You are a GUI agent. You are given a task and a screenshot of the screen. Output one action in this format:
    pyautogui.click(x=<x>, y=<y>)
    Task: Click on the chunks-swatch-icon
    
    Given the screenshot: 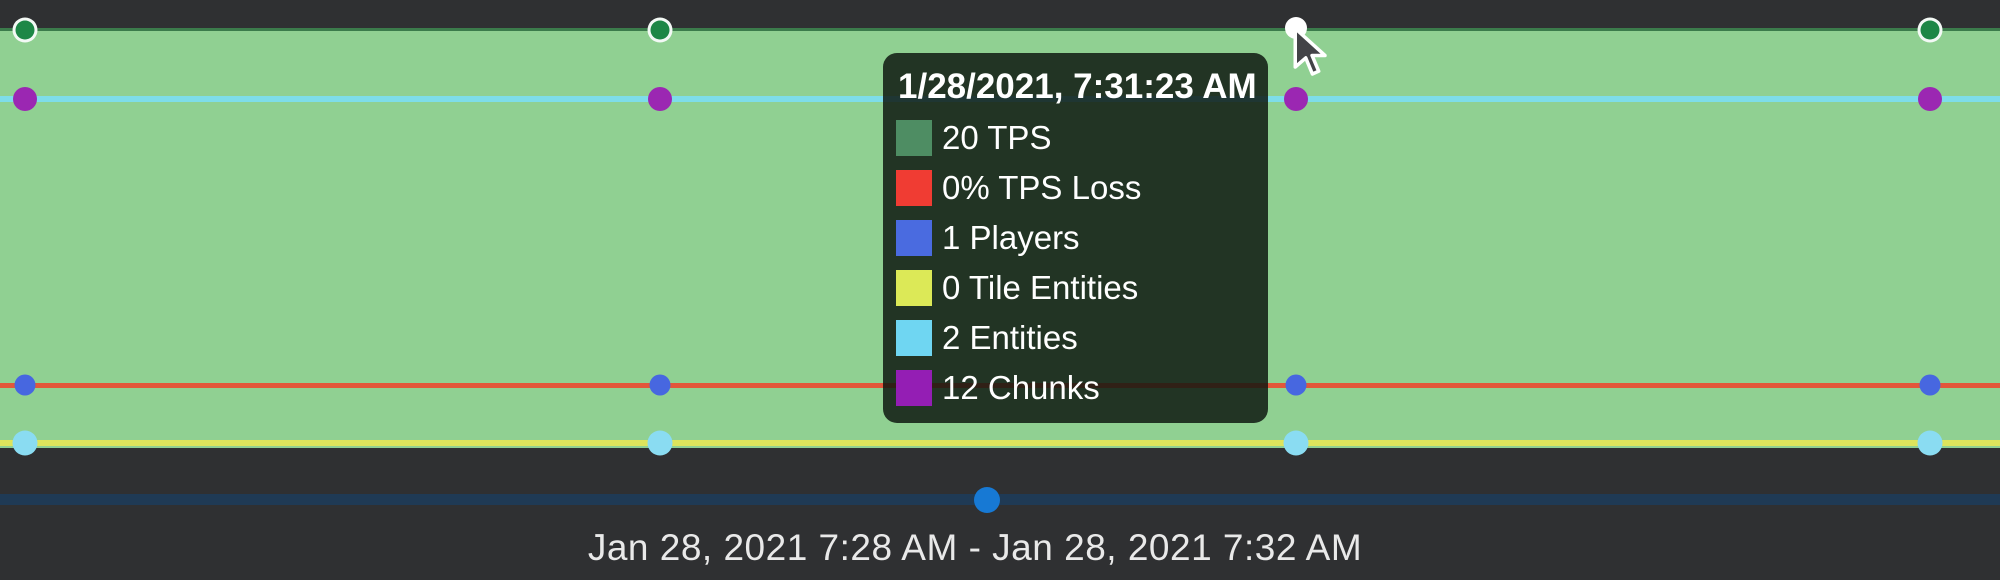 What is the action you would take?
    pyautogui.click(x=914, y=388)
    